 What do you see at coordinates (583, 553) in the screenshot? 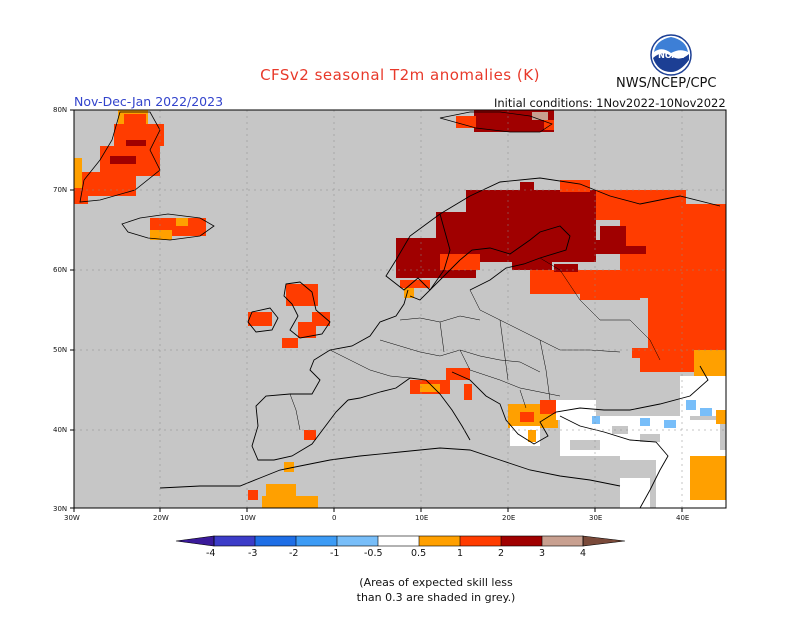
I see `colorbar-label-p4: 4` at bounding box center [583, 553].